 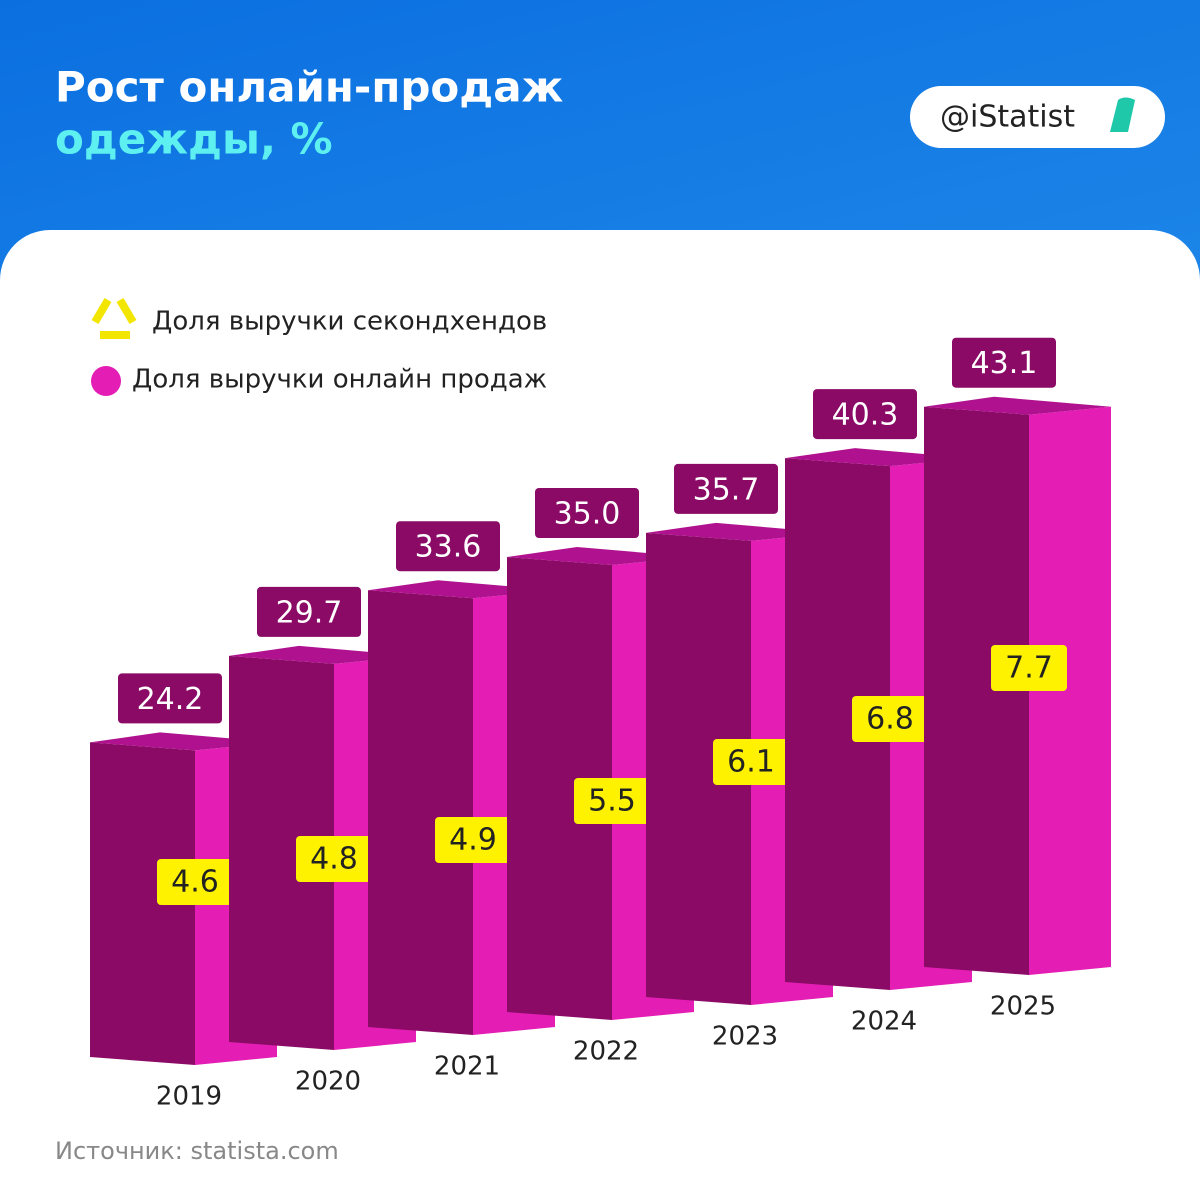 I want to click on title-line: Рост онлайн-продаж, so click(x=309, y=87).